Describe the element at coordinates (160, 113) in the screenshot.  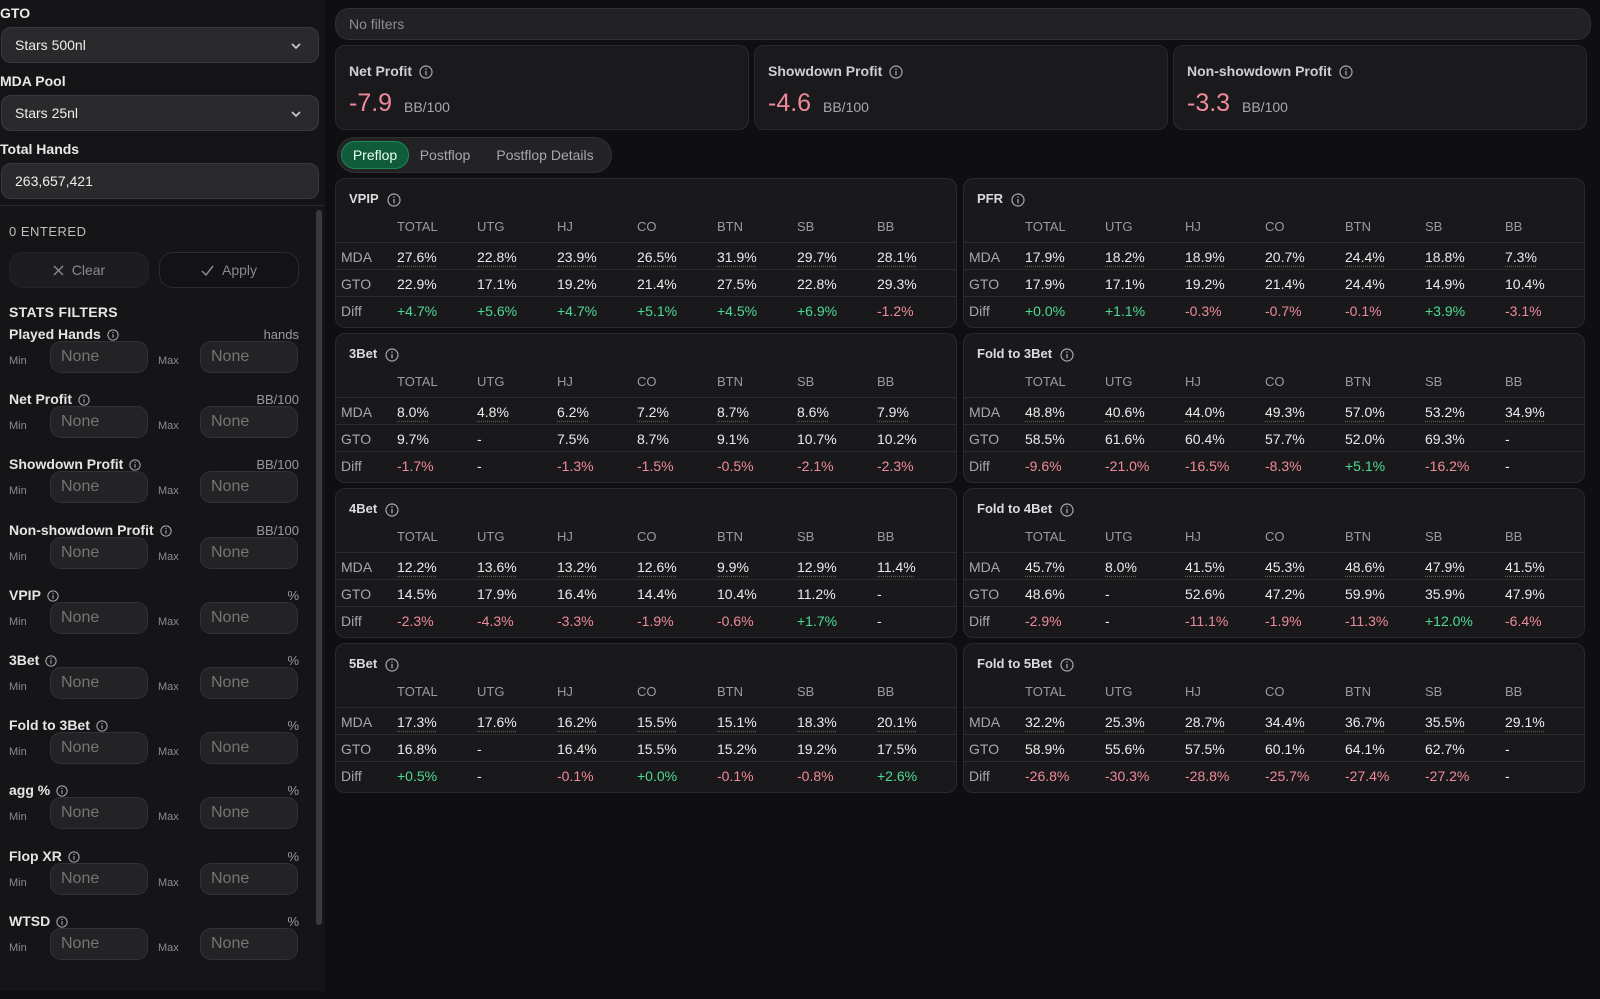
I see `mda-pool-select: Stars 25nl` at that location.